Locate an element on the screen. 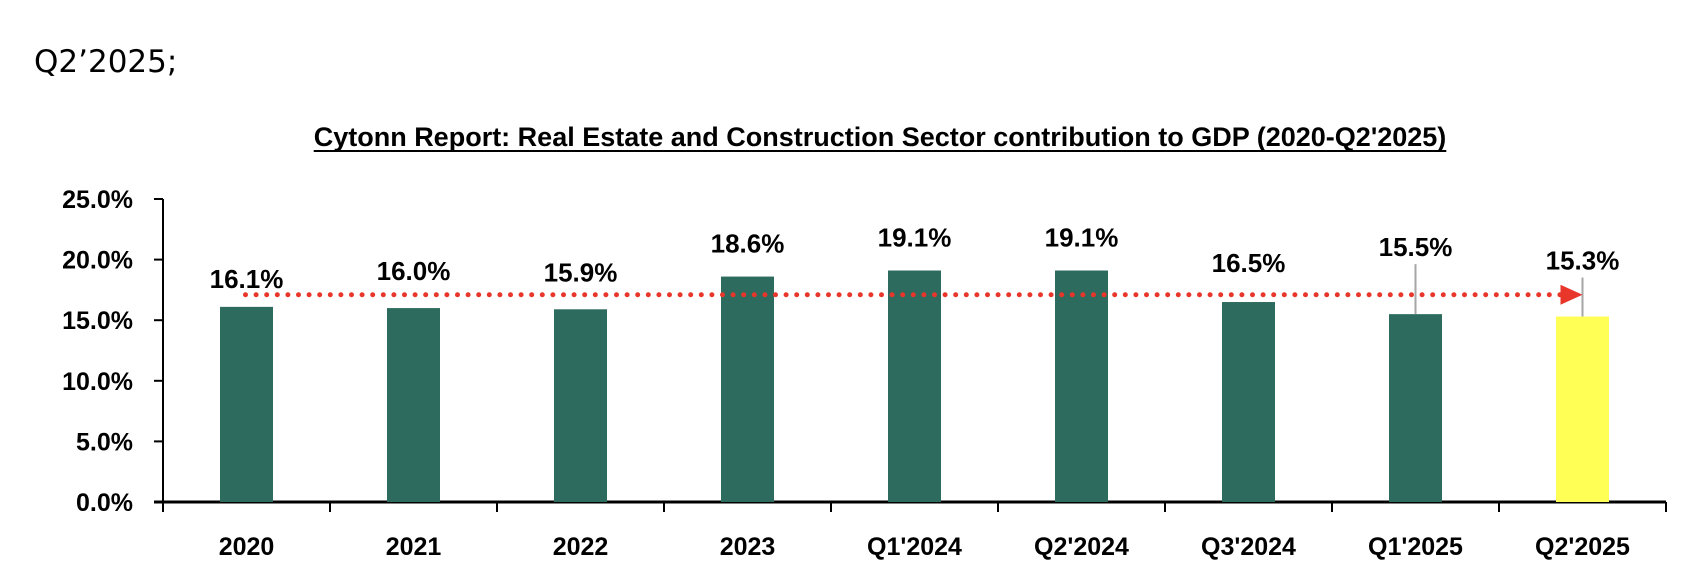 This screenshot has height=586, width=1700. y-tick-label: 10.0% is located at coordinates (97, 382).